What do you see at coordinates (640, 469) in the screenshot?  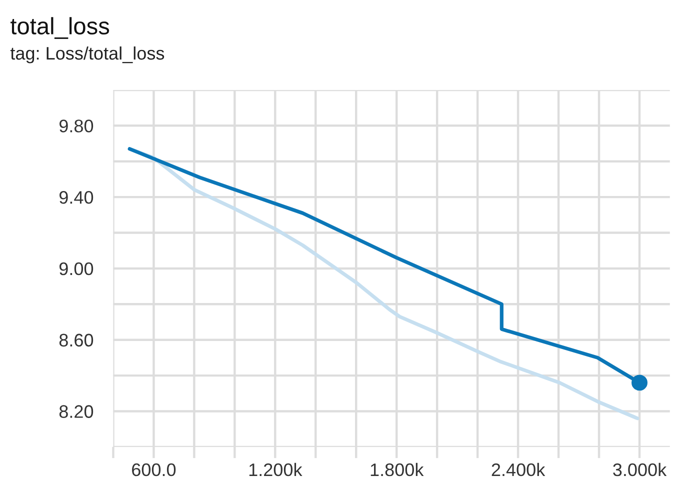 I see `x-tick-label: 3.000k` at bounding box center [640, 469].